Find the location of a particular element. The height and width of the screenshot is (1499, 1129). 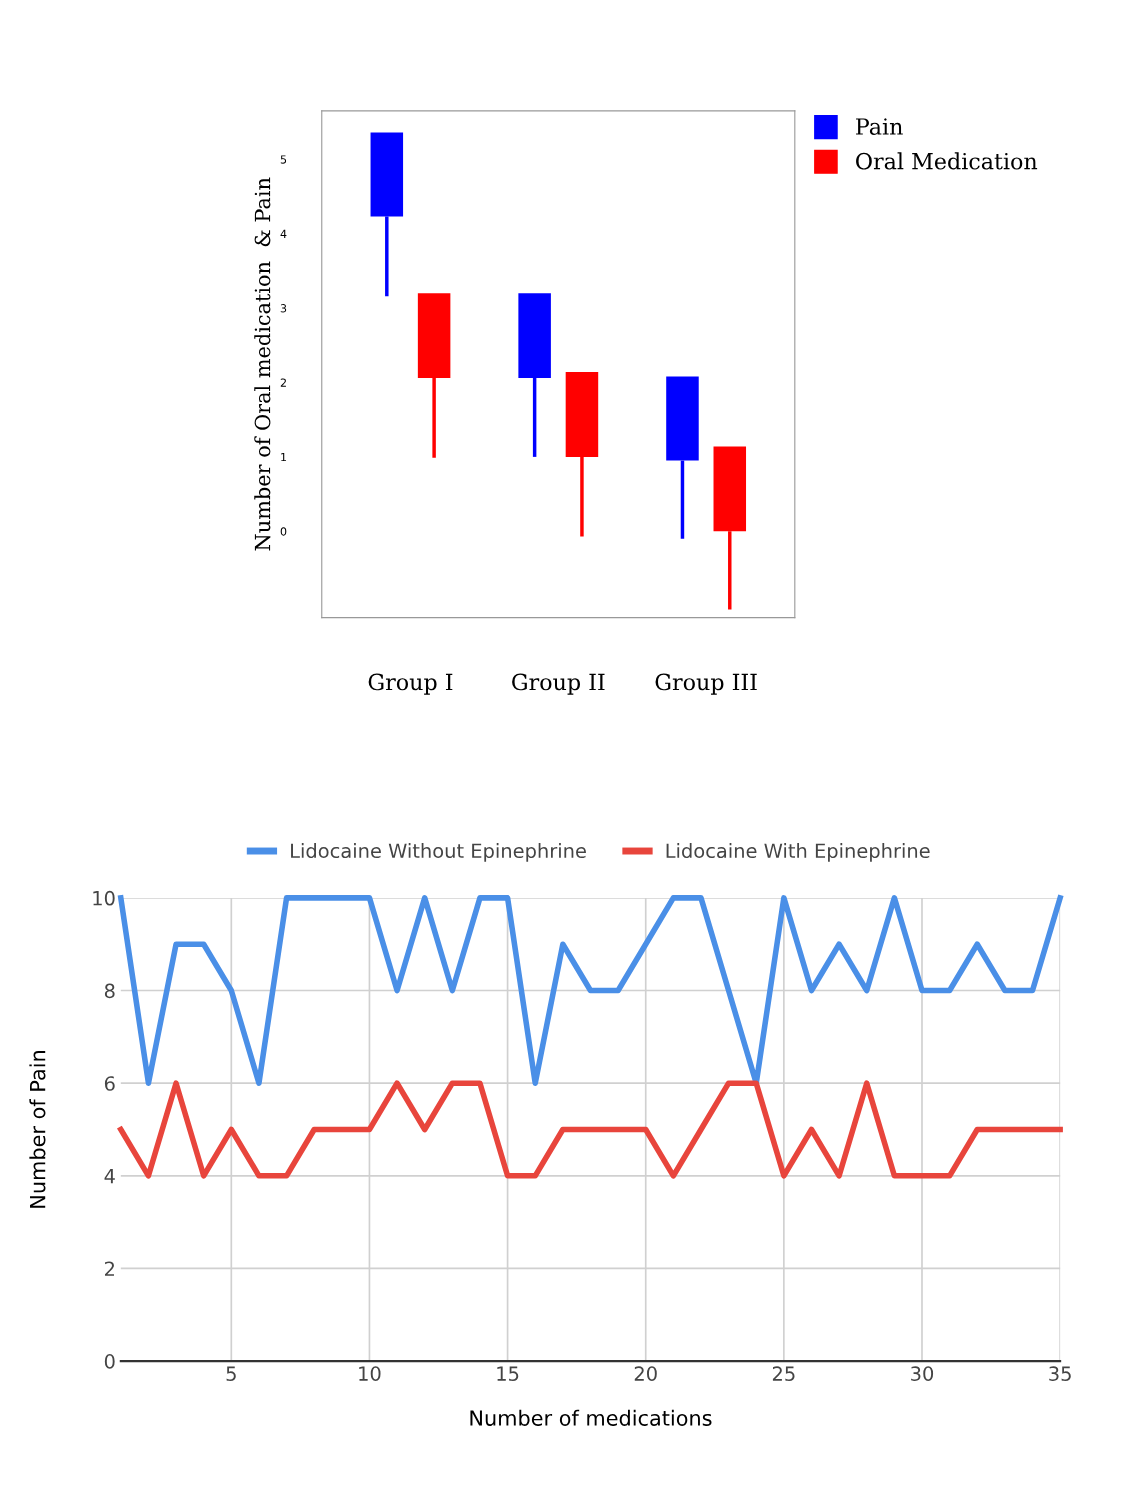

legend-label: Pain is located at coordinates (879, 126).